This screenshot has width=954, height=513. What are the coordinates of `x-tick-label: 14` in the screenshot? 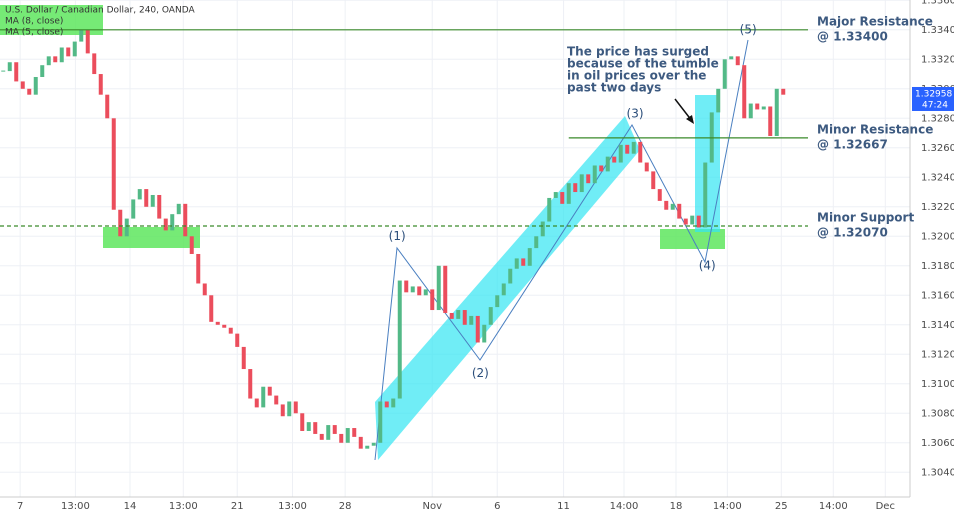 It's located at (130, 506).